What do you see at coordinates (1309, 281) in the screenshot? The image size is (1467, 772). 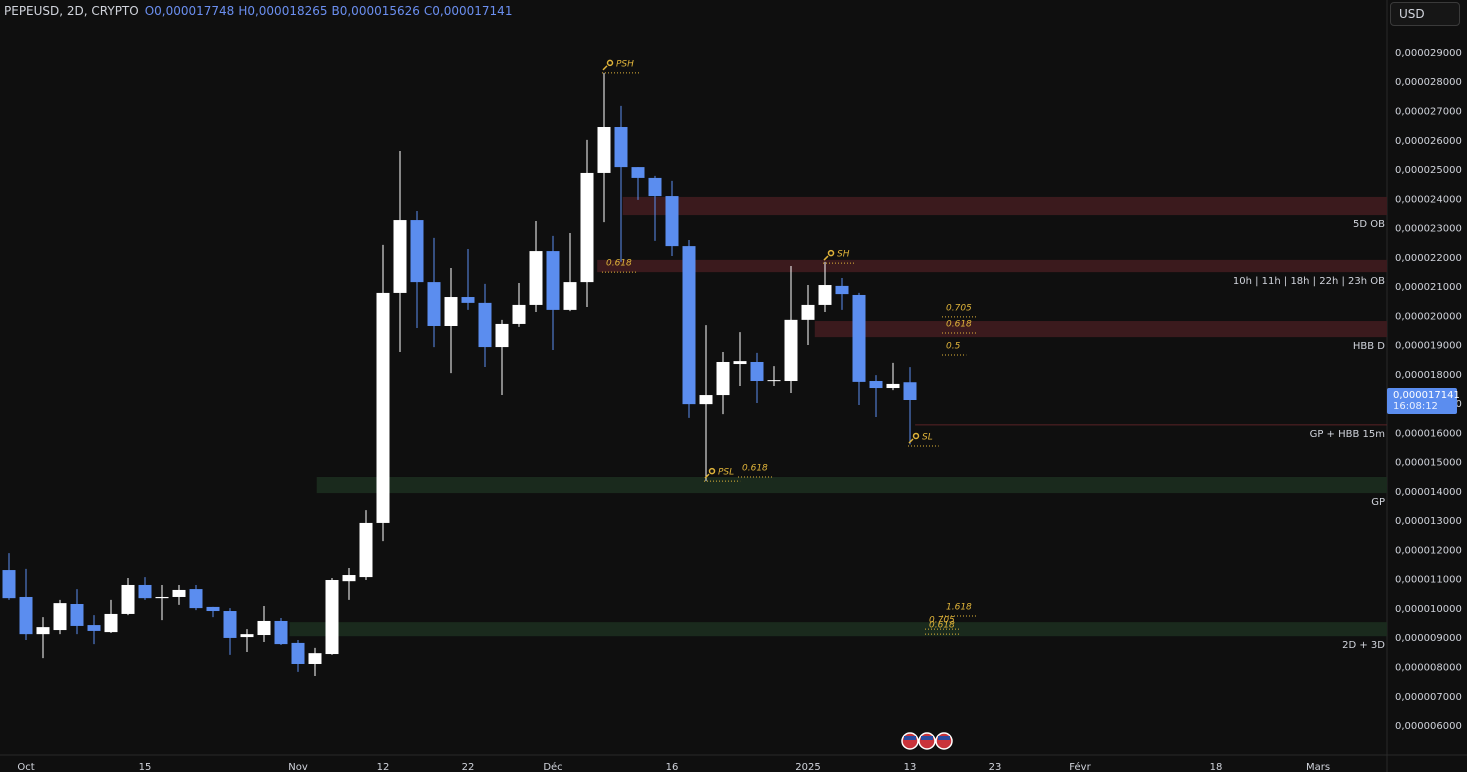 I see `zone-label: 10h | 11h | 18h | 22h | 23h OB` at bounding box center [1309, 281].